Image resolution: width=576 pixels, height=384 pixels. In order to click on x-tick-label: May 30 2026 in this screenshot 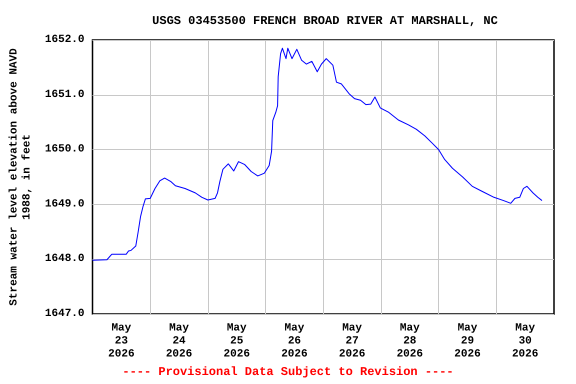, I will do `click(525, 341)`.